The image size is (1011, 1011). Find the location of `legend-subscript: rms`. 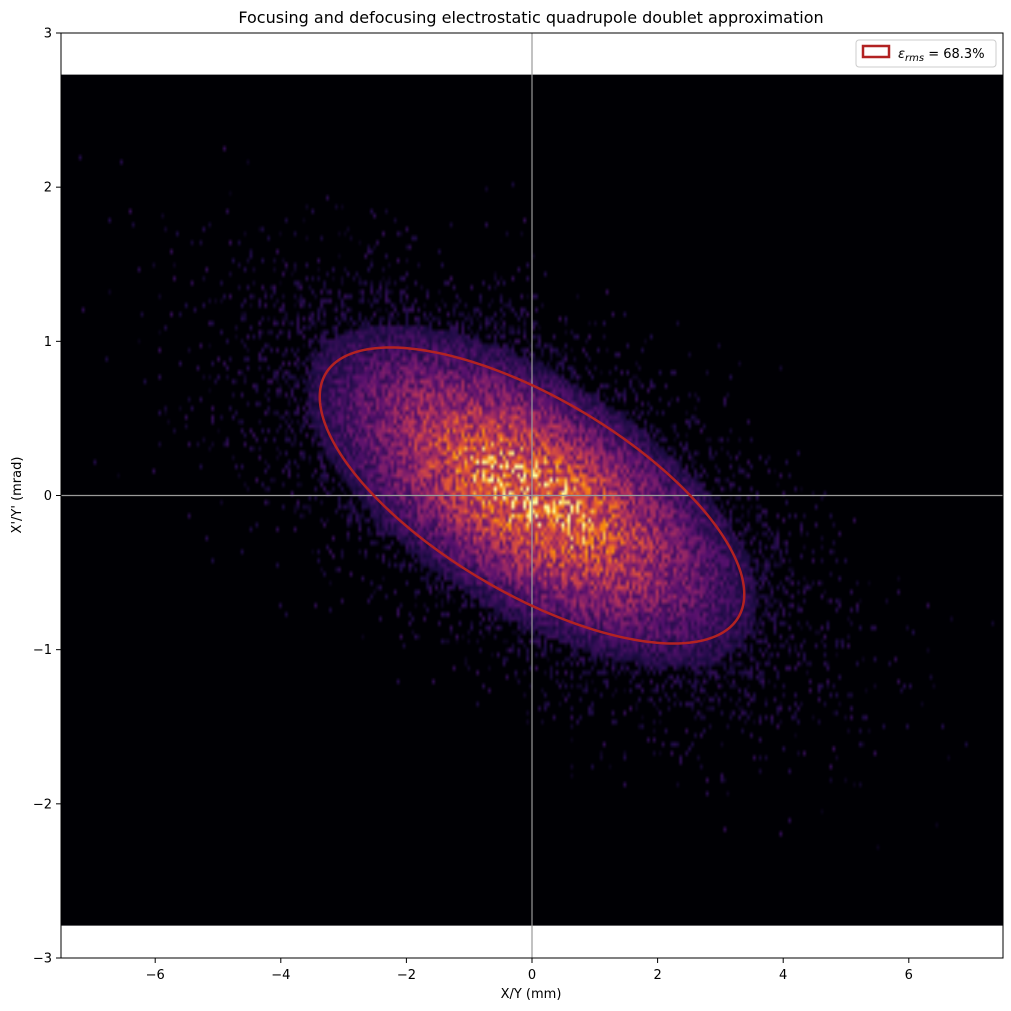

legend-subscript: rms is located at coordinates (914, 58).